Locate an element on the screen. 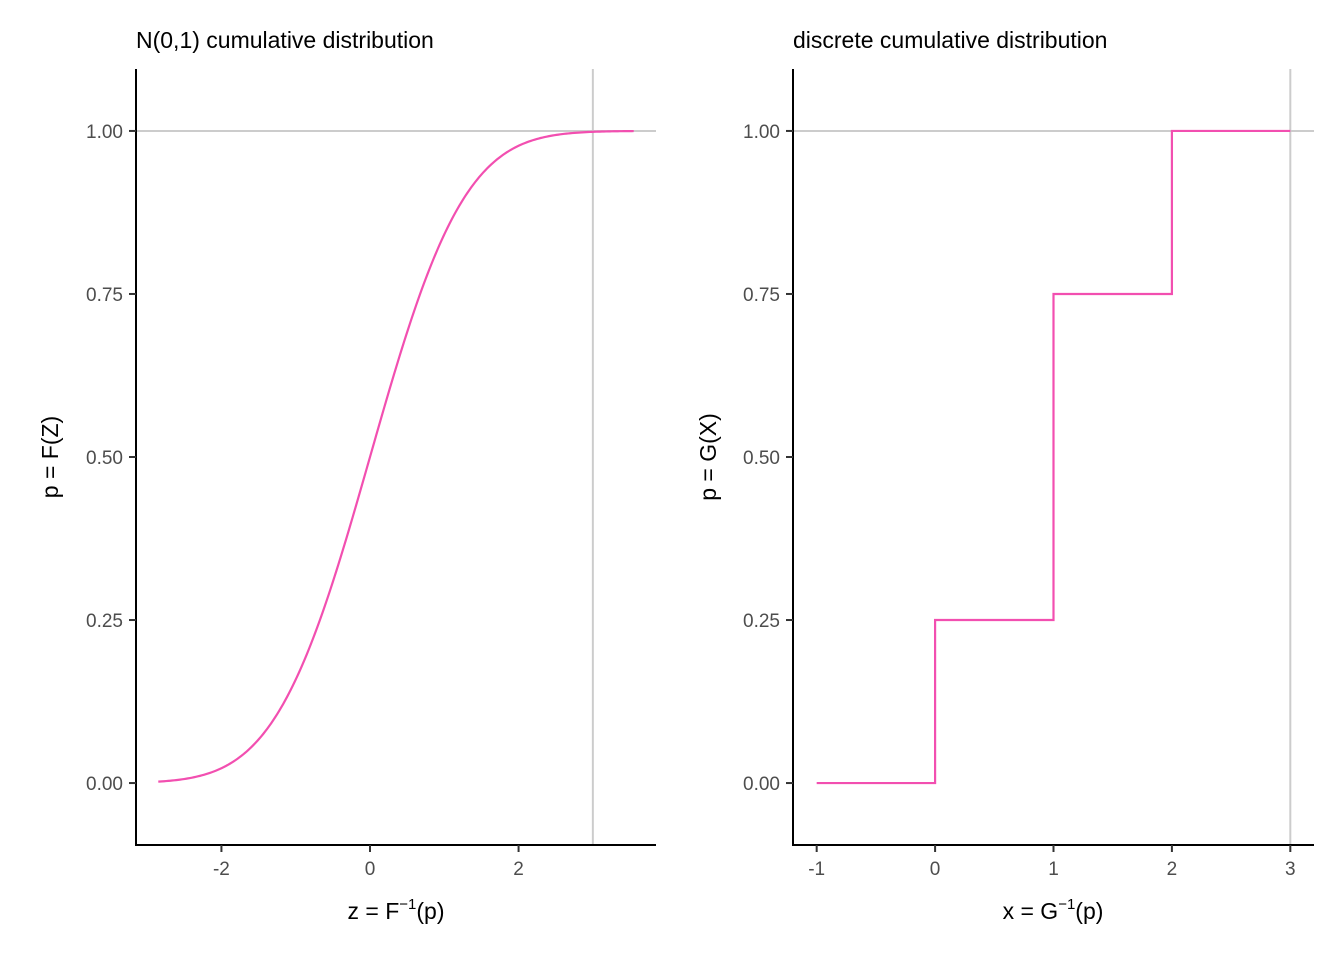  panel-title: N(0,1) cumulative distribution is located at coordinates (285, 40).